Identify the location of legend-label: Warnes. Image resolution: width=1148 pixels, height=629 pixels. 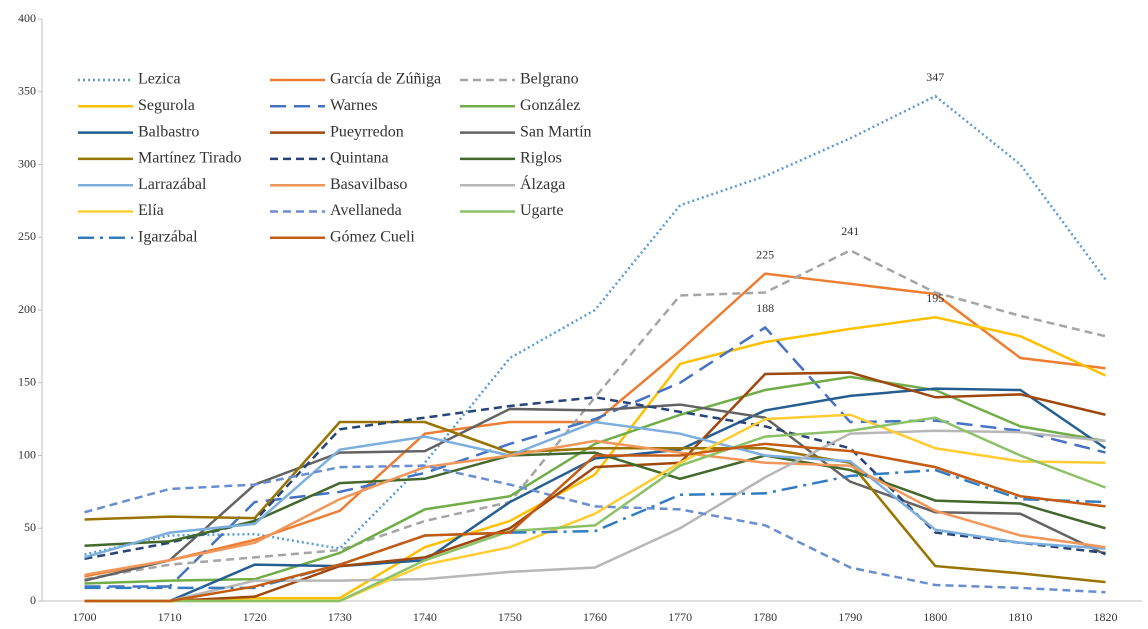
(354, 105).